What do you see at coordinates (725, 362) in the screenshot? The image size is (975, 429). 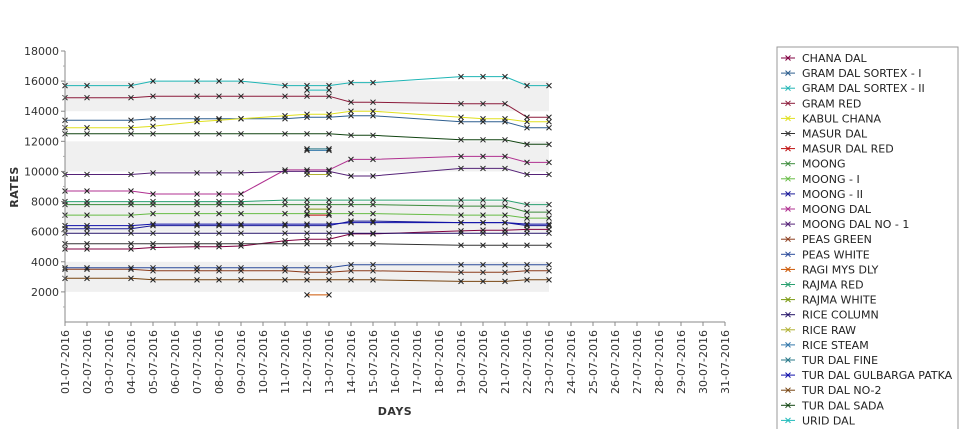 I see `x-tick-label: 31-07-2016` at bounding box center [725, 362].